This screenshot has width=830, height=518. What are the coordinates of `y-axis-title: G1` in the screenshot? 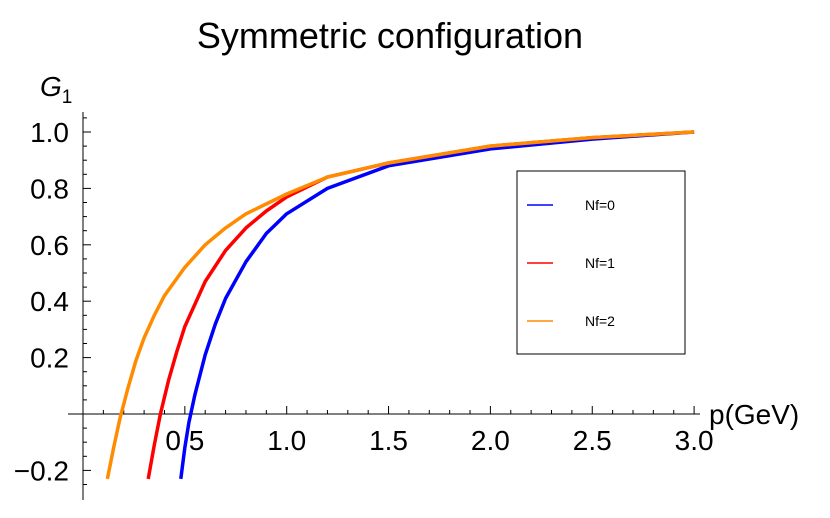 It's located at (56, 89).